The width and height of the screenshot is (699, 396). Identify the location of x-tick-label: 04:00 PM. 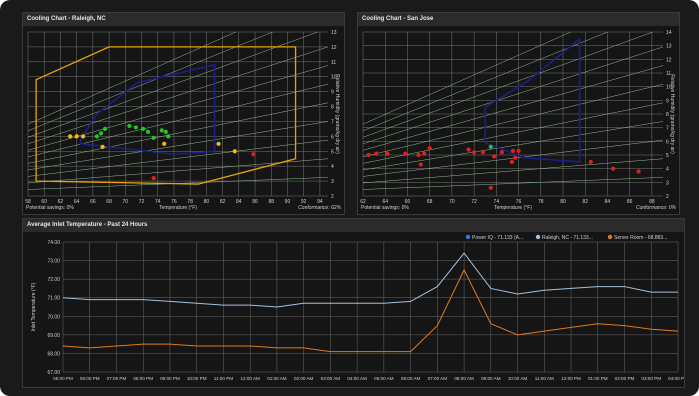
(676, 378).